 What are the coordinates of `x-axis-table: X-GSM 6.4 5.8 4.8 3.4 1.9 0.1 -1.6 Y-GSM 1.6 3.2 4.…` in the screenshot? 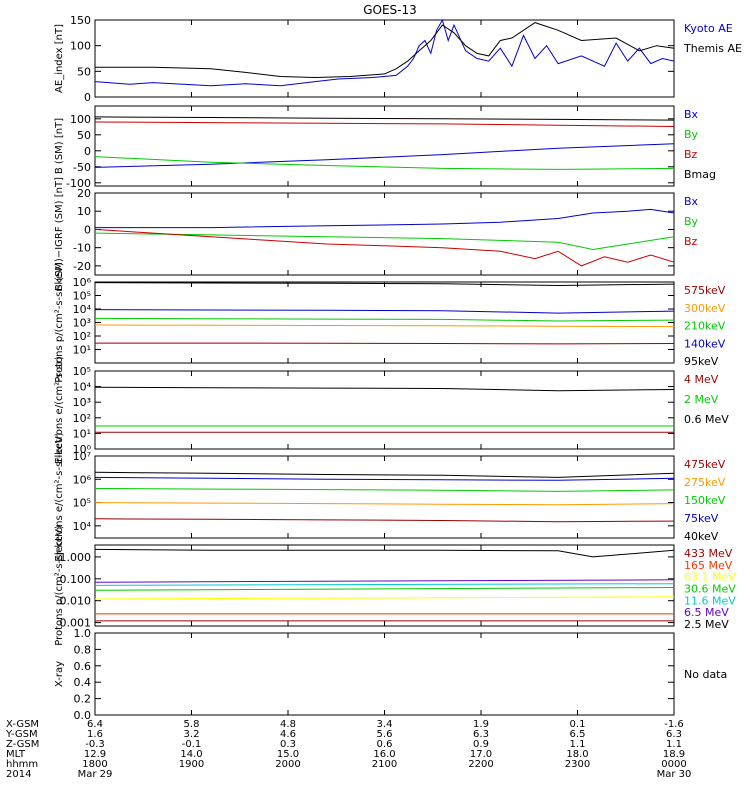 It's located at (348, 749).